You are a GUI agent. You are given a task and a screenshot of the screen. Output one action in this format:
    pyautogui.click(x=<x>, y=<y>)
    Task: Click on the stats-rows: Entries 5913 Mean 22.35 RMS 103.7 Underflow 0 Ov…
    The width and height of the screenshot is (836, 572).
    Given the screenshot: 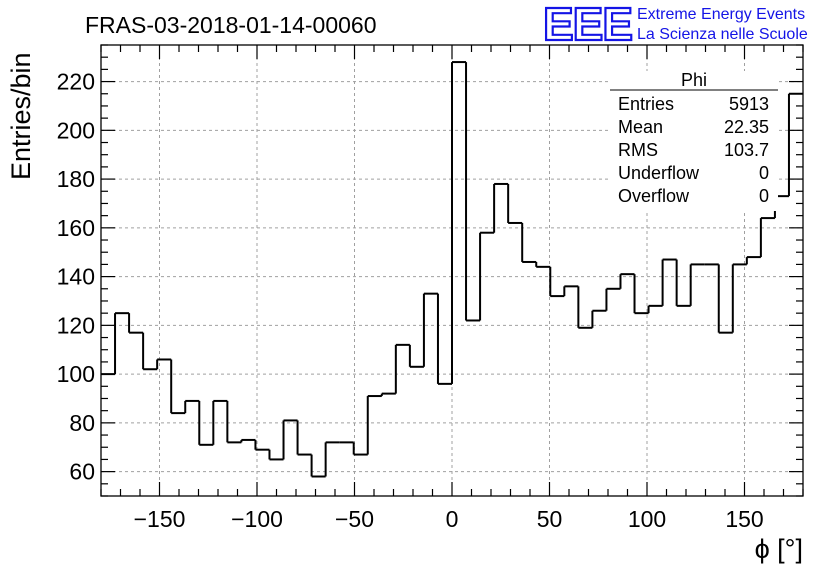 What is the action you would take?
    pyautogui.click(x=693, y=150)
    